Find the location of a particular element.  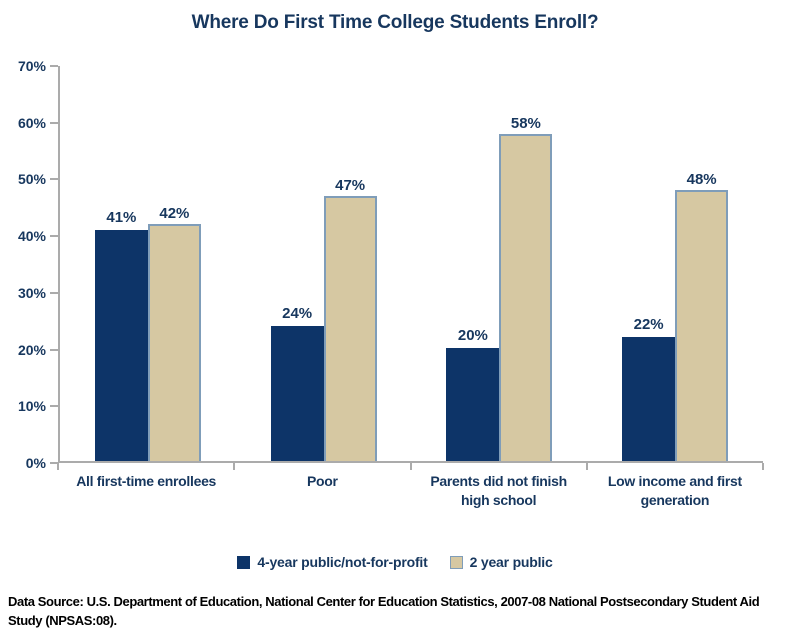

legend-swatch-2year-public-icon is located at coordinates (456, 562).